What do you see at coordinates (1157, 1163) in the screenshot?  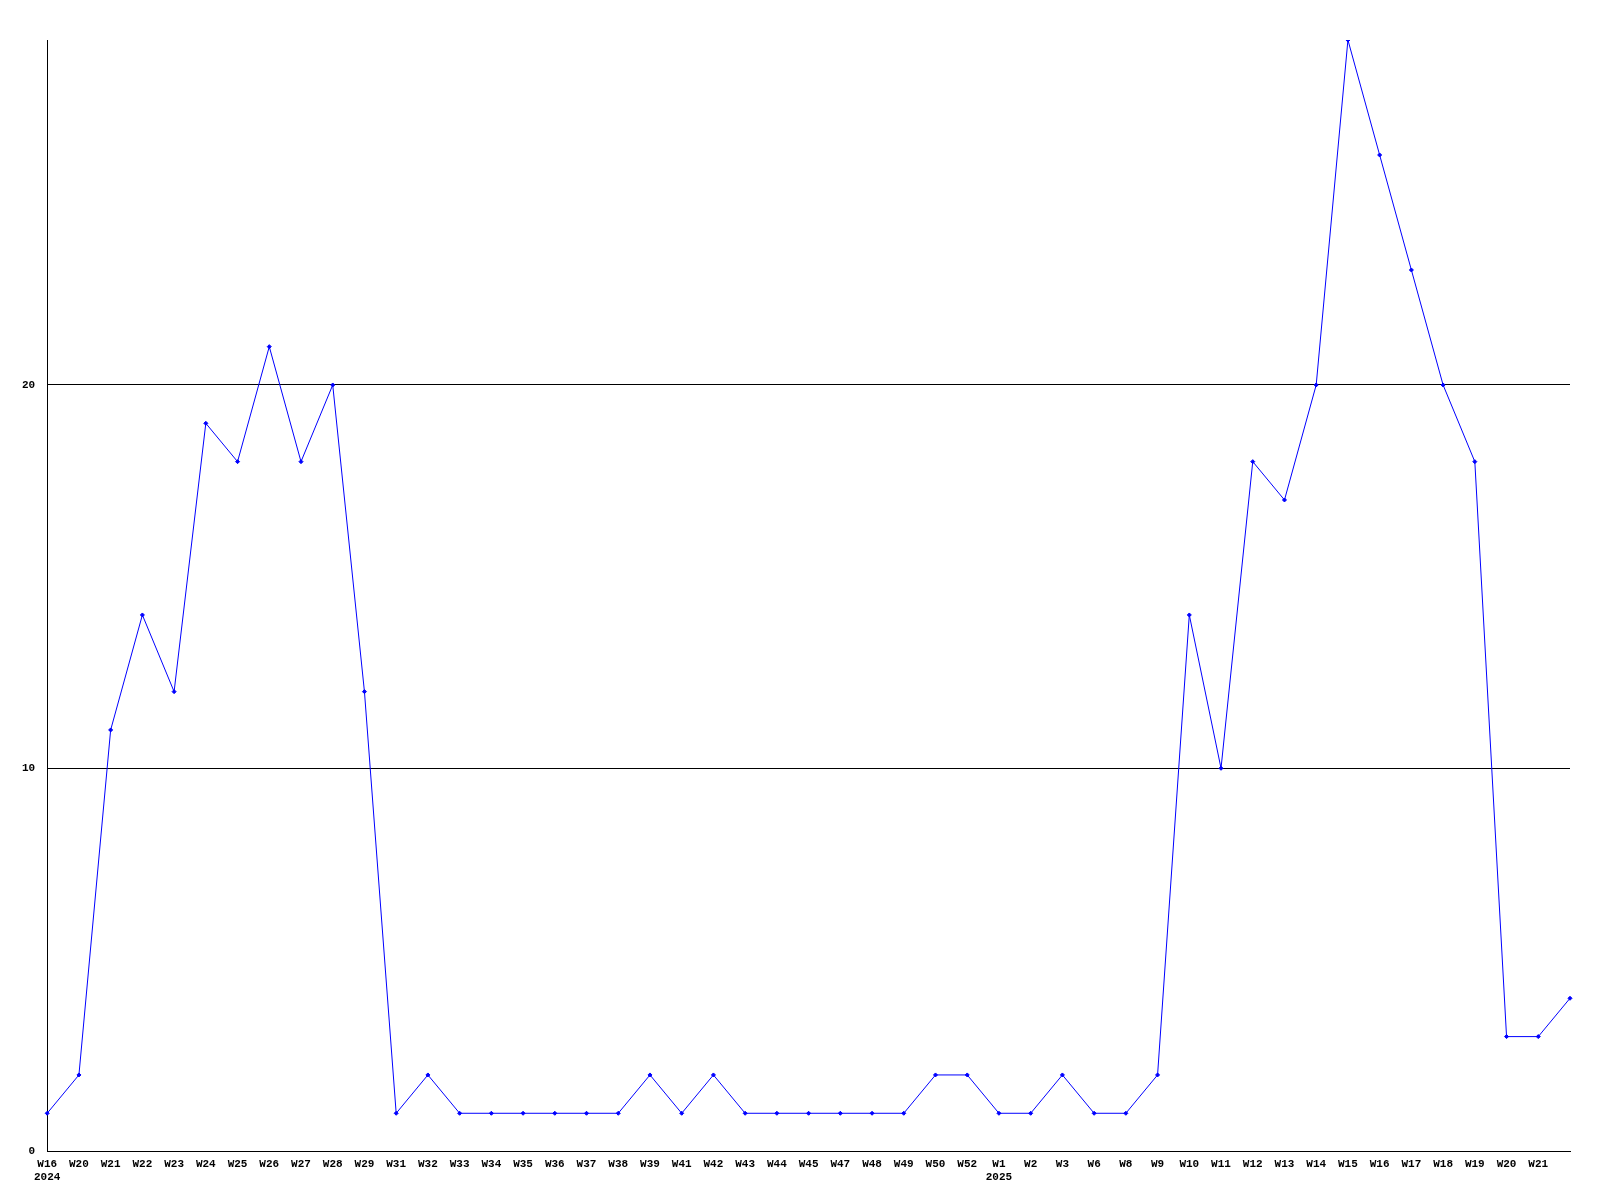 I see `x-tick-label: W9` at bounding box center [1157, 1163].